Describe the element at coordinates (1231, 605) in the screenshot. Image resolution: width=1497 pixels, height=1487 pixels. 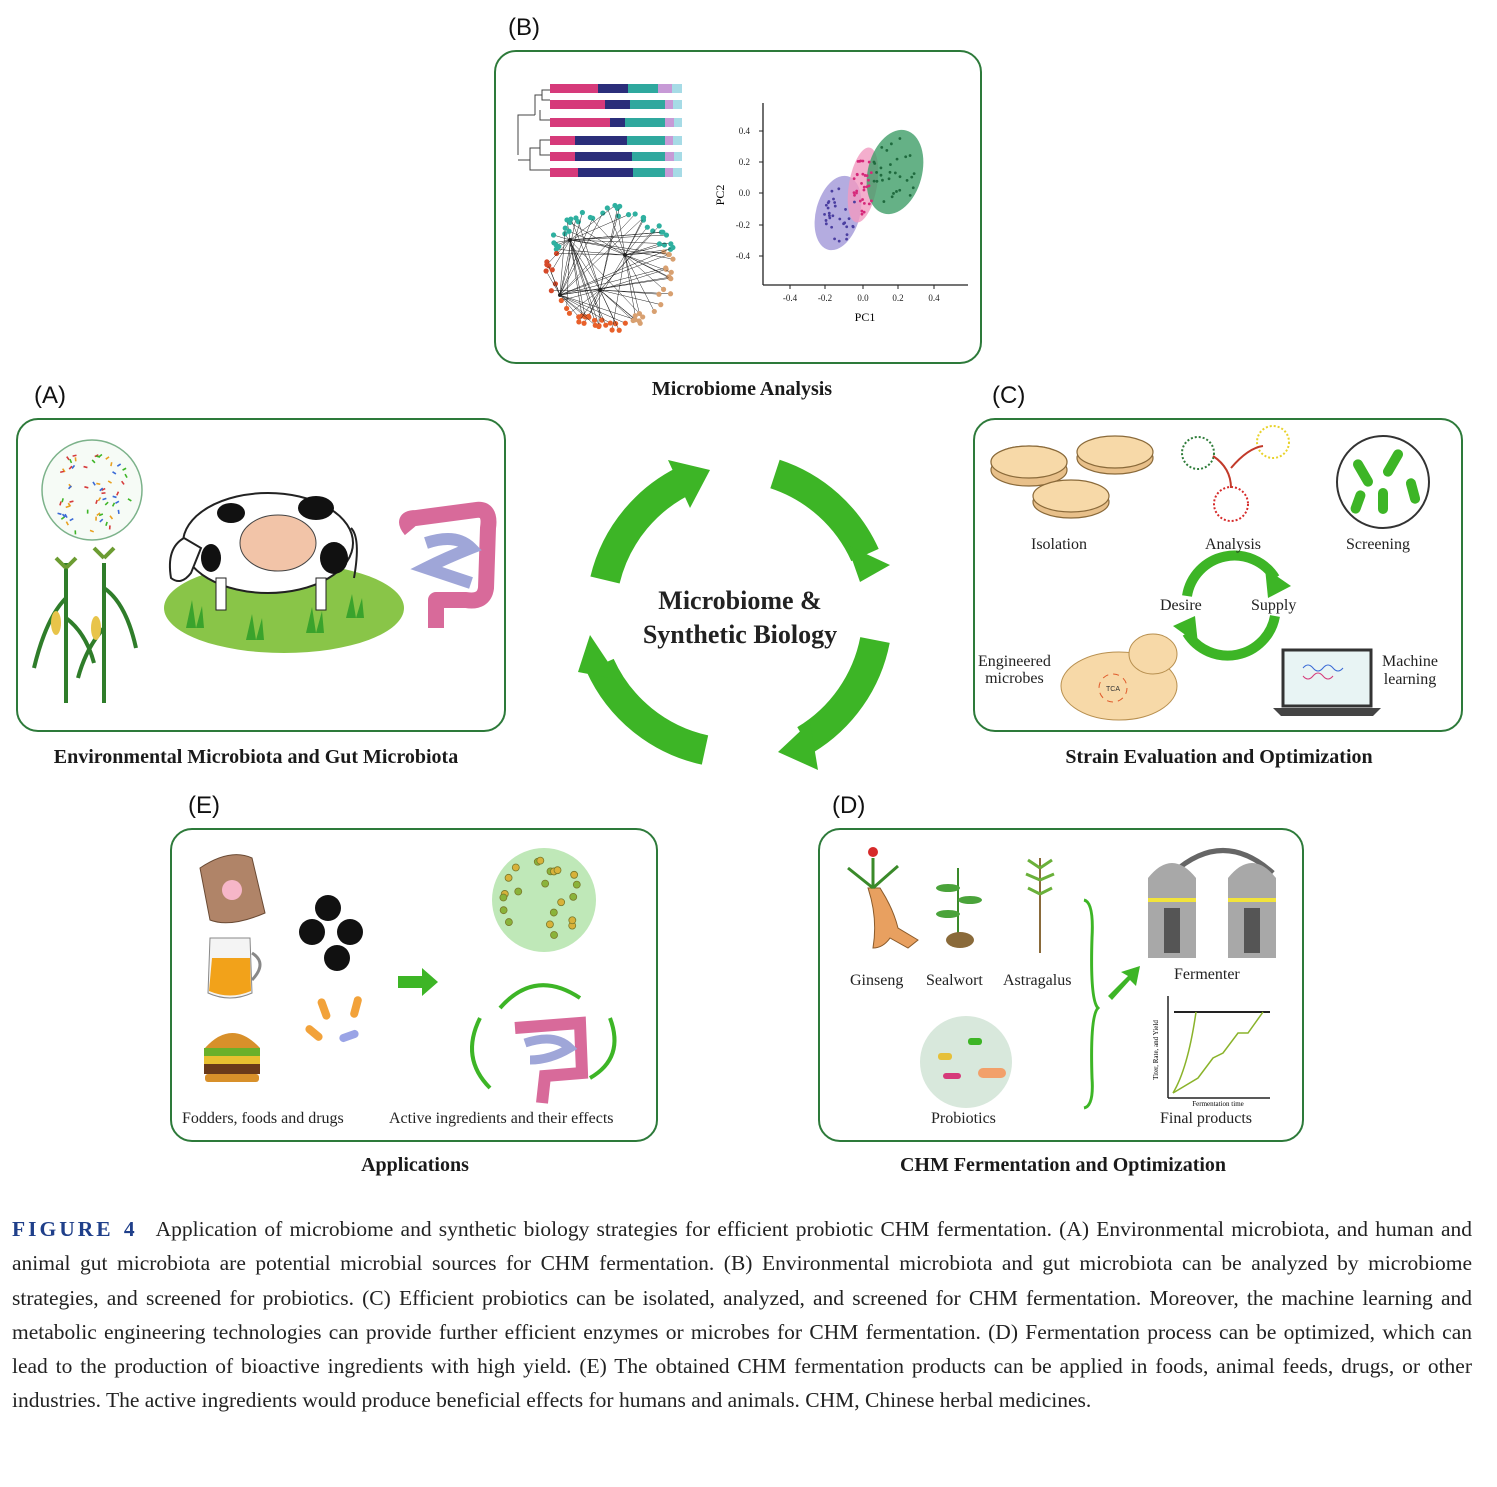
I see `desire-supply-cycle` at that location.